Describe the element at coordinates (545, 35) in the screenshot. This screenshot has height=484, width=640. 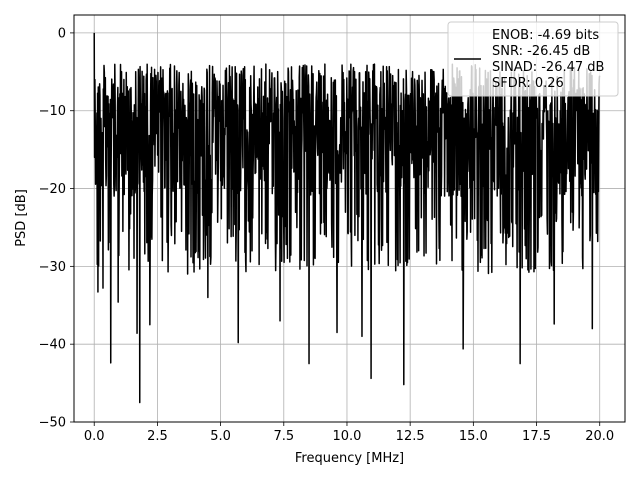
I see `legend-enob: ENOB: -4.69 bits` at that location.